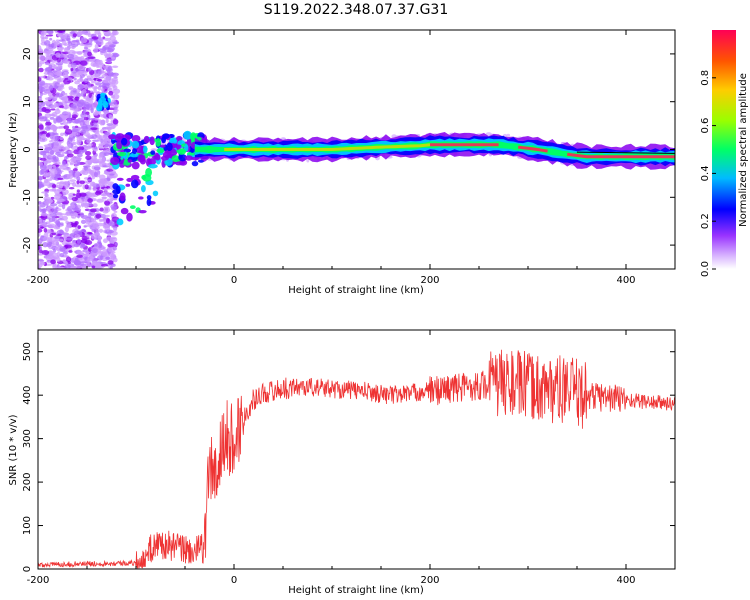 The width and height of the screenshot is (750, 600). I want to click on snr-ytick-label: 100, so click(27, 525).